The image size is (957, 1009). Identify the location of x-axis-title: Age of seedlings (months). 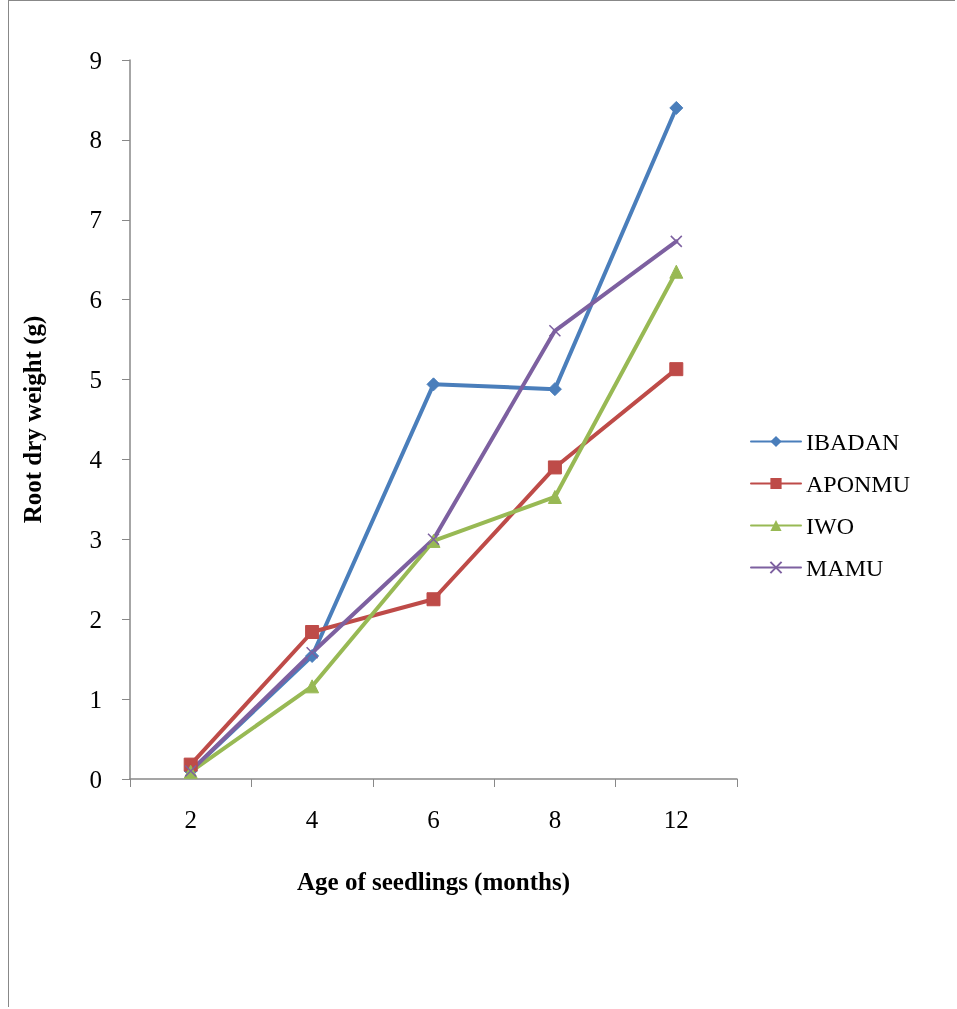
(433, 882).